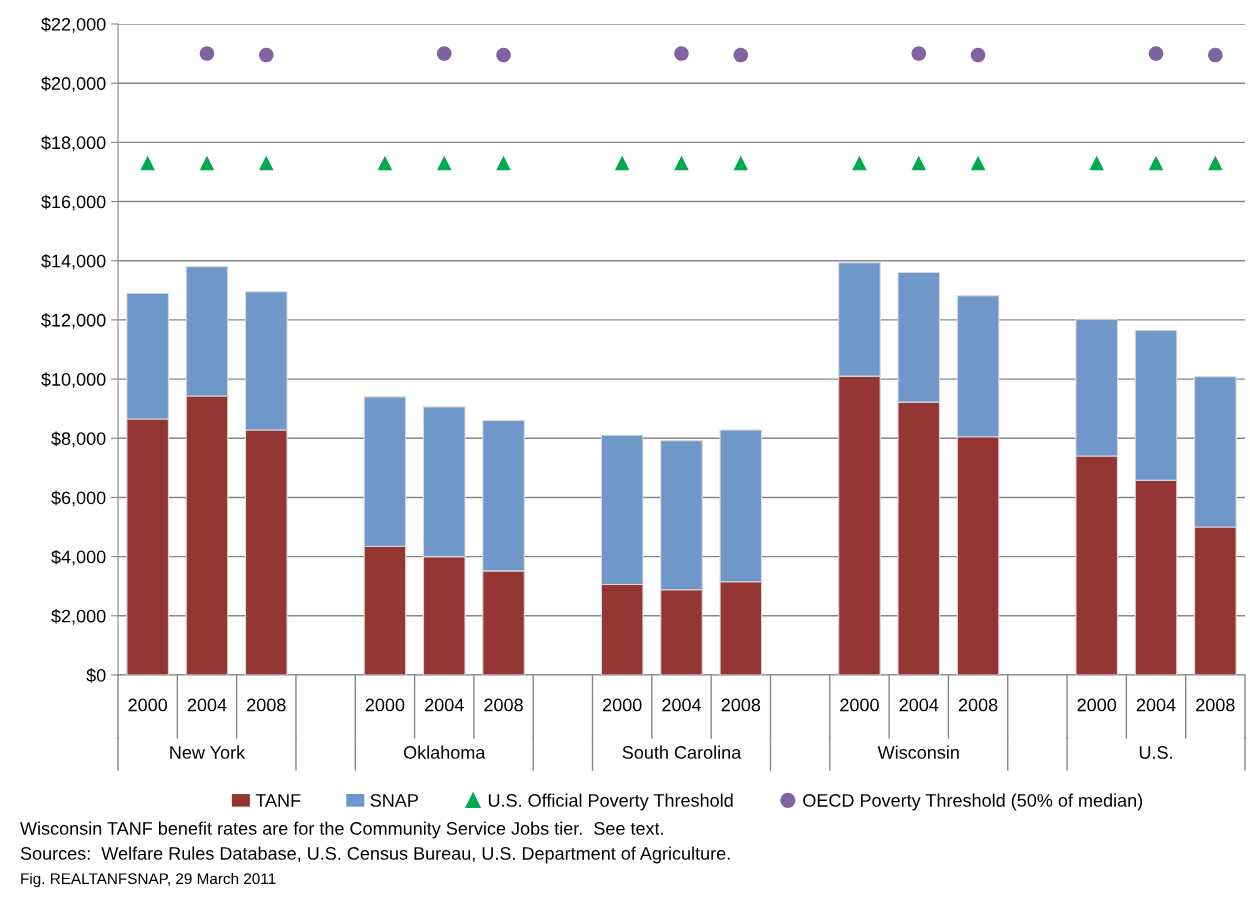  I want to click on y-tick-label: $2,000, so click(78, 616).